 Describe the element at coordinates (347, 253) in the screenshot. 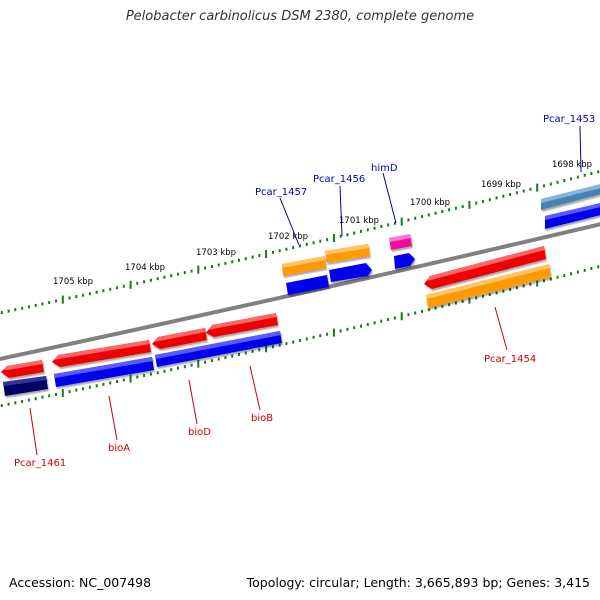

I see `gene-pcar-1456-outer` at that location.